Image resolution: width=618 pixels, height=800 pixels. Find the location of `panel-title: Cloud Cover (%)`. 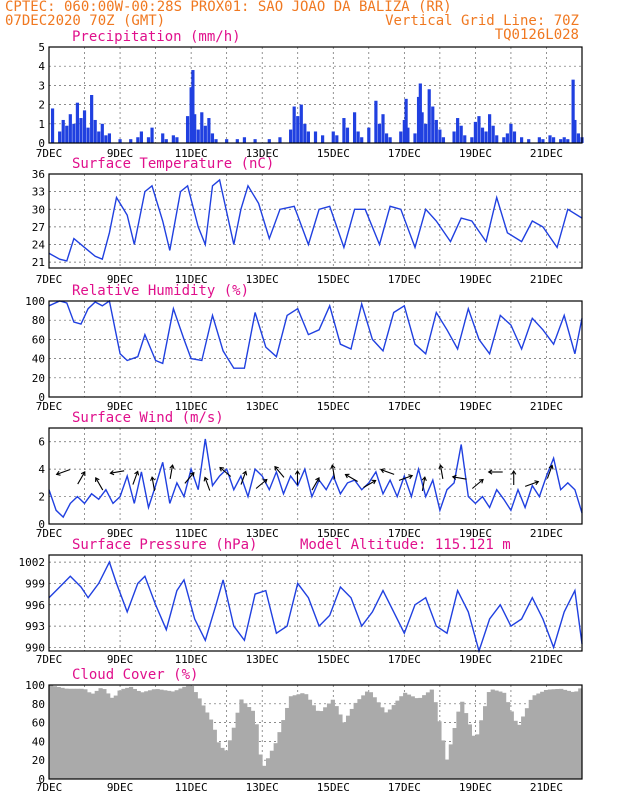

panel-title: Cloud Cover (%) is located at coordinates (135, 675).